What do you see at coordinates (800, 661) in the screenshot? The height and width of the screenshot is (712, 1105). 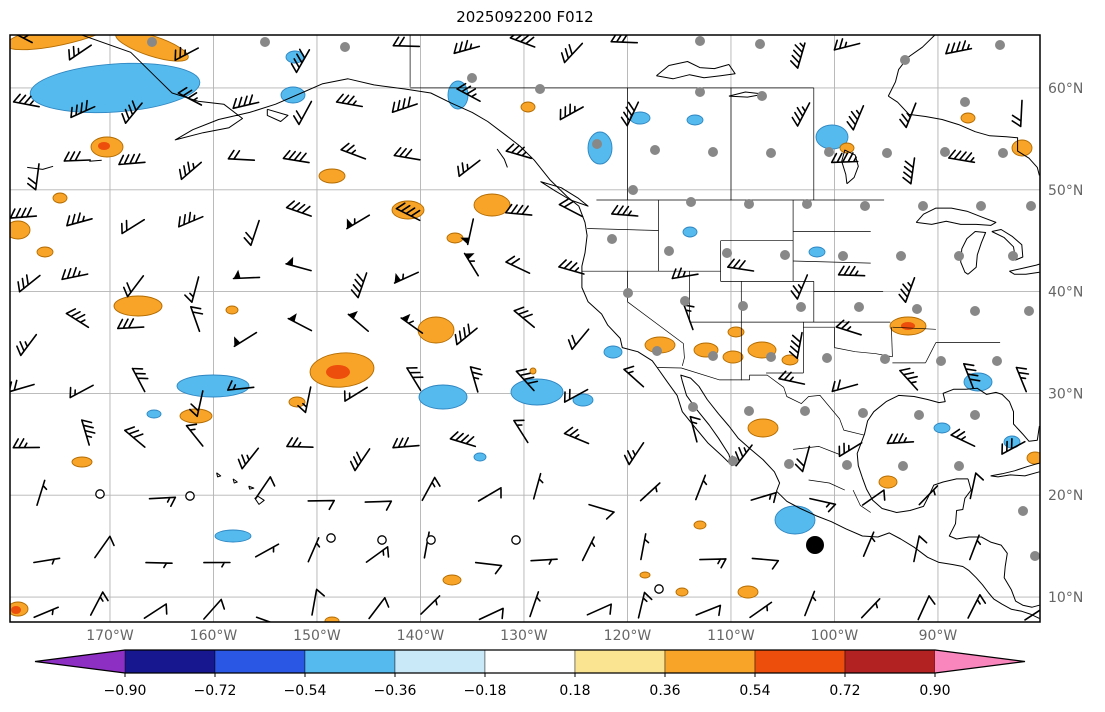 I see `colorbar-segment` at bounding box center [800, 661].